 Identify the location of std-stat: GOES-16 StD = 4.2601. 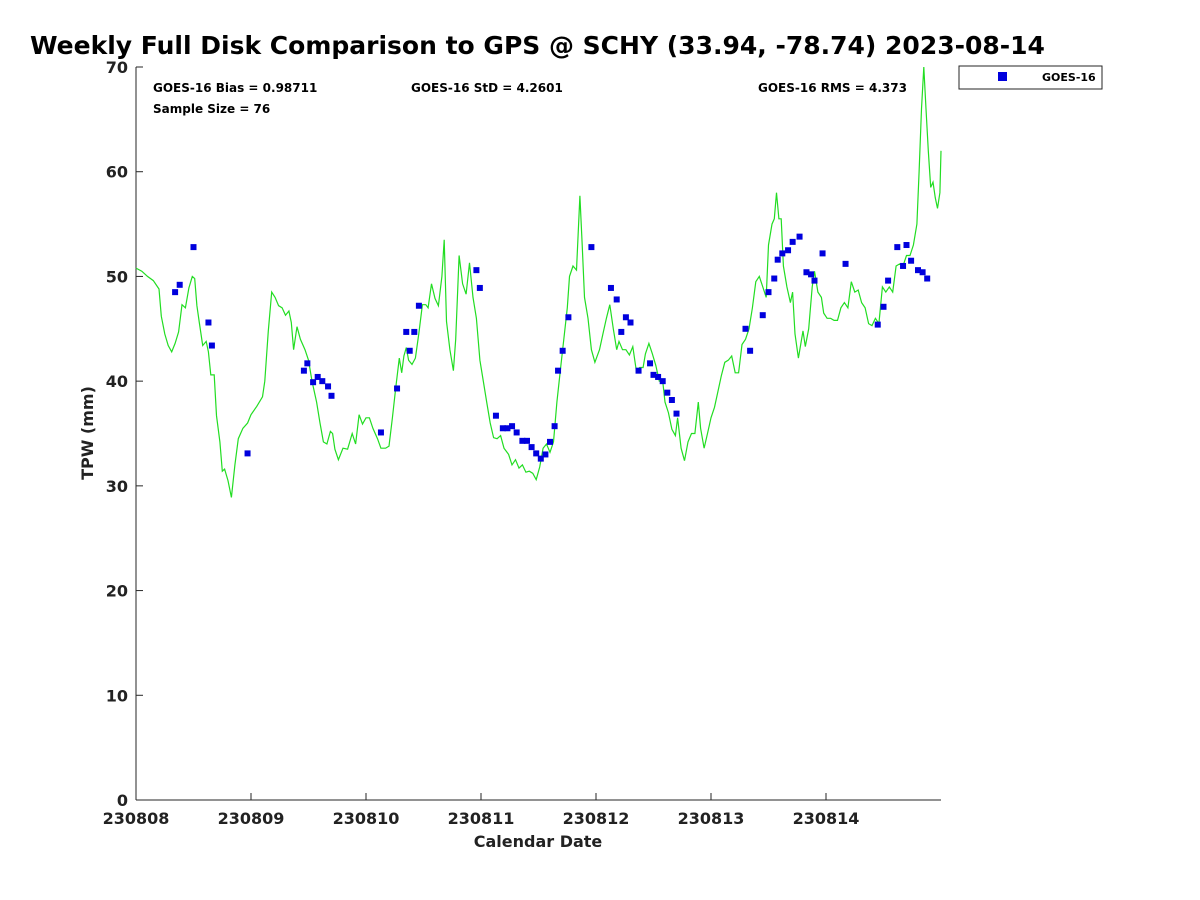
(487, 88).